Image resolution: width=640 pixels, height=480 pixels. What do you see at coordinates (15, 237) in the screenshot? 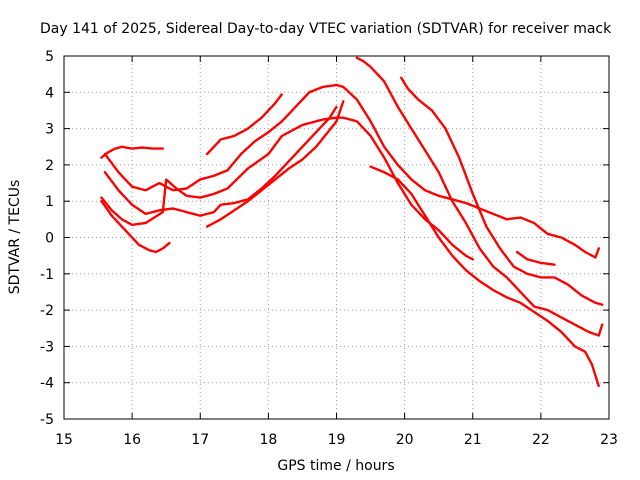
I see `y-axis-label: SDTVAR / TECUs` at bounding box center [15, 237].